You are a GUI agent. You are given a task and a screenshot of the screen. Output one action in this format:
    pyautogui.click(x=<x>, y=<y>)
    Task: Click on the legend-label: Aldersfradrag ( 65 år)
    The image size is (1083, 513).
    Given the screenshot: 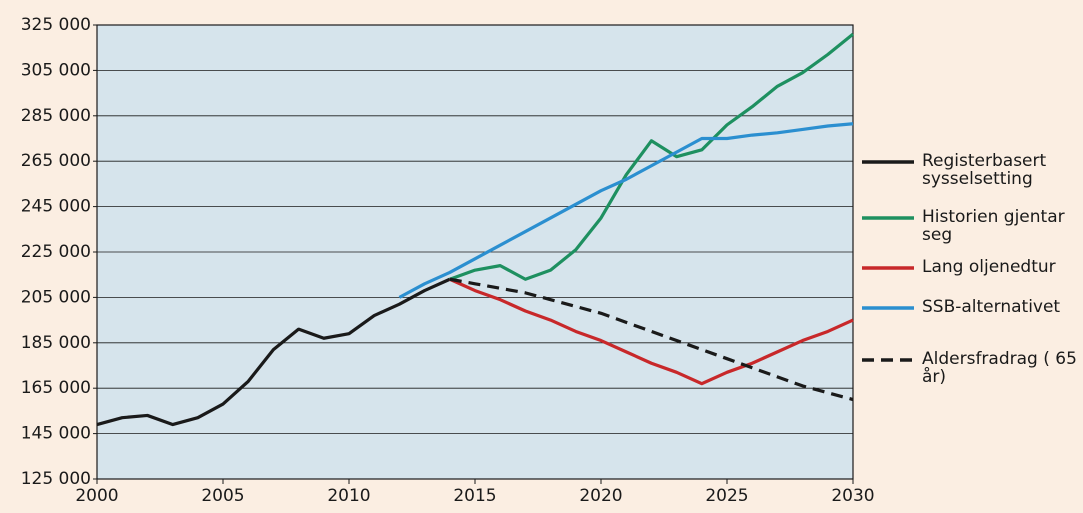 What is the action you would take?
    pyautogui.click(x=999, y=368)
    